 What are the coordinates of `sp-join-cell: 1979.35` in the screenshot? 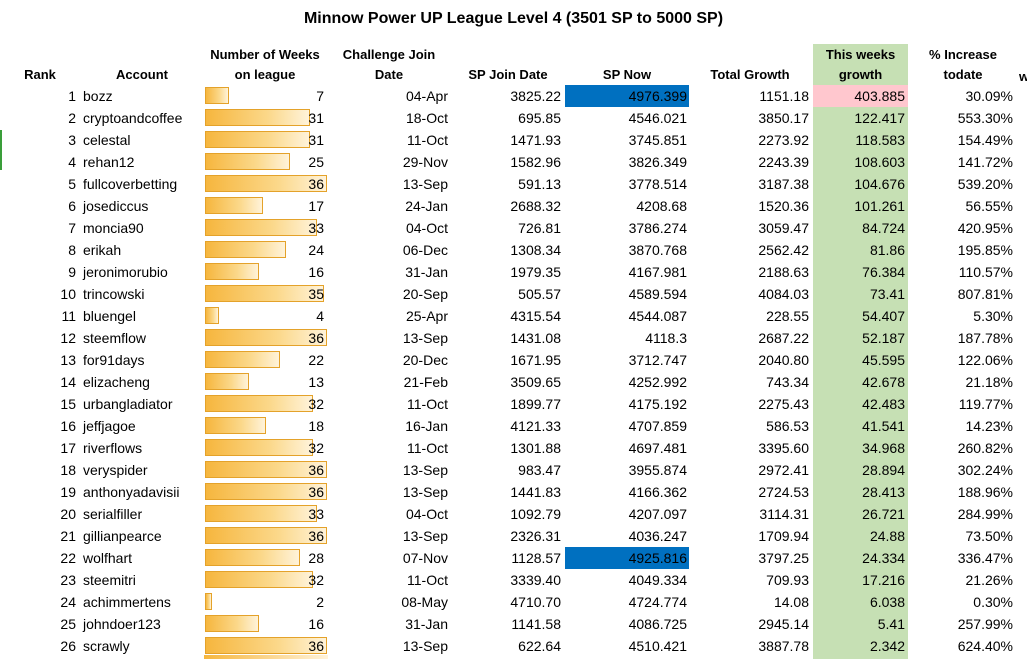 It's located at (535, 272).